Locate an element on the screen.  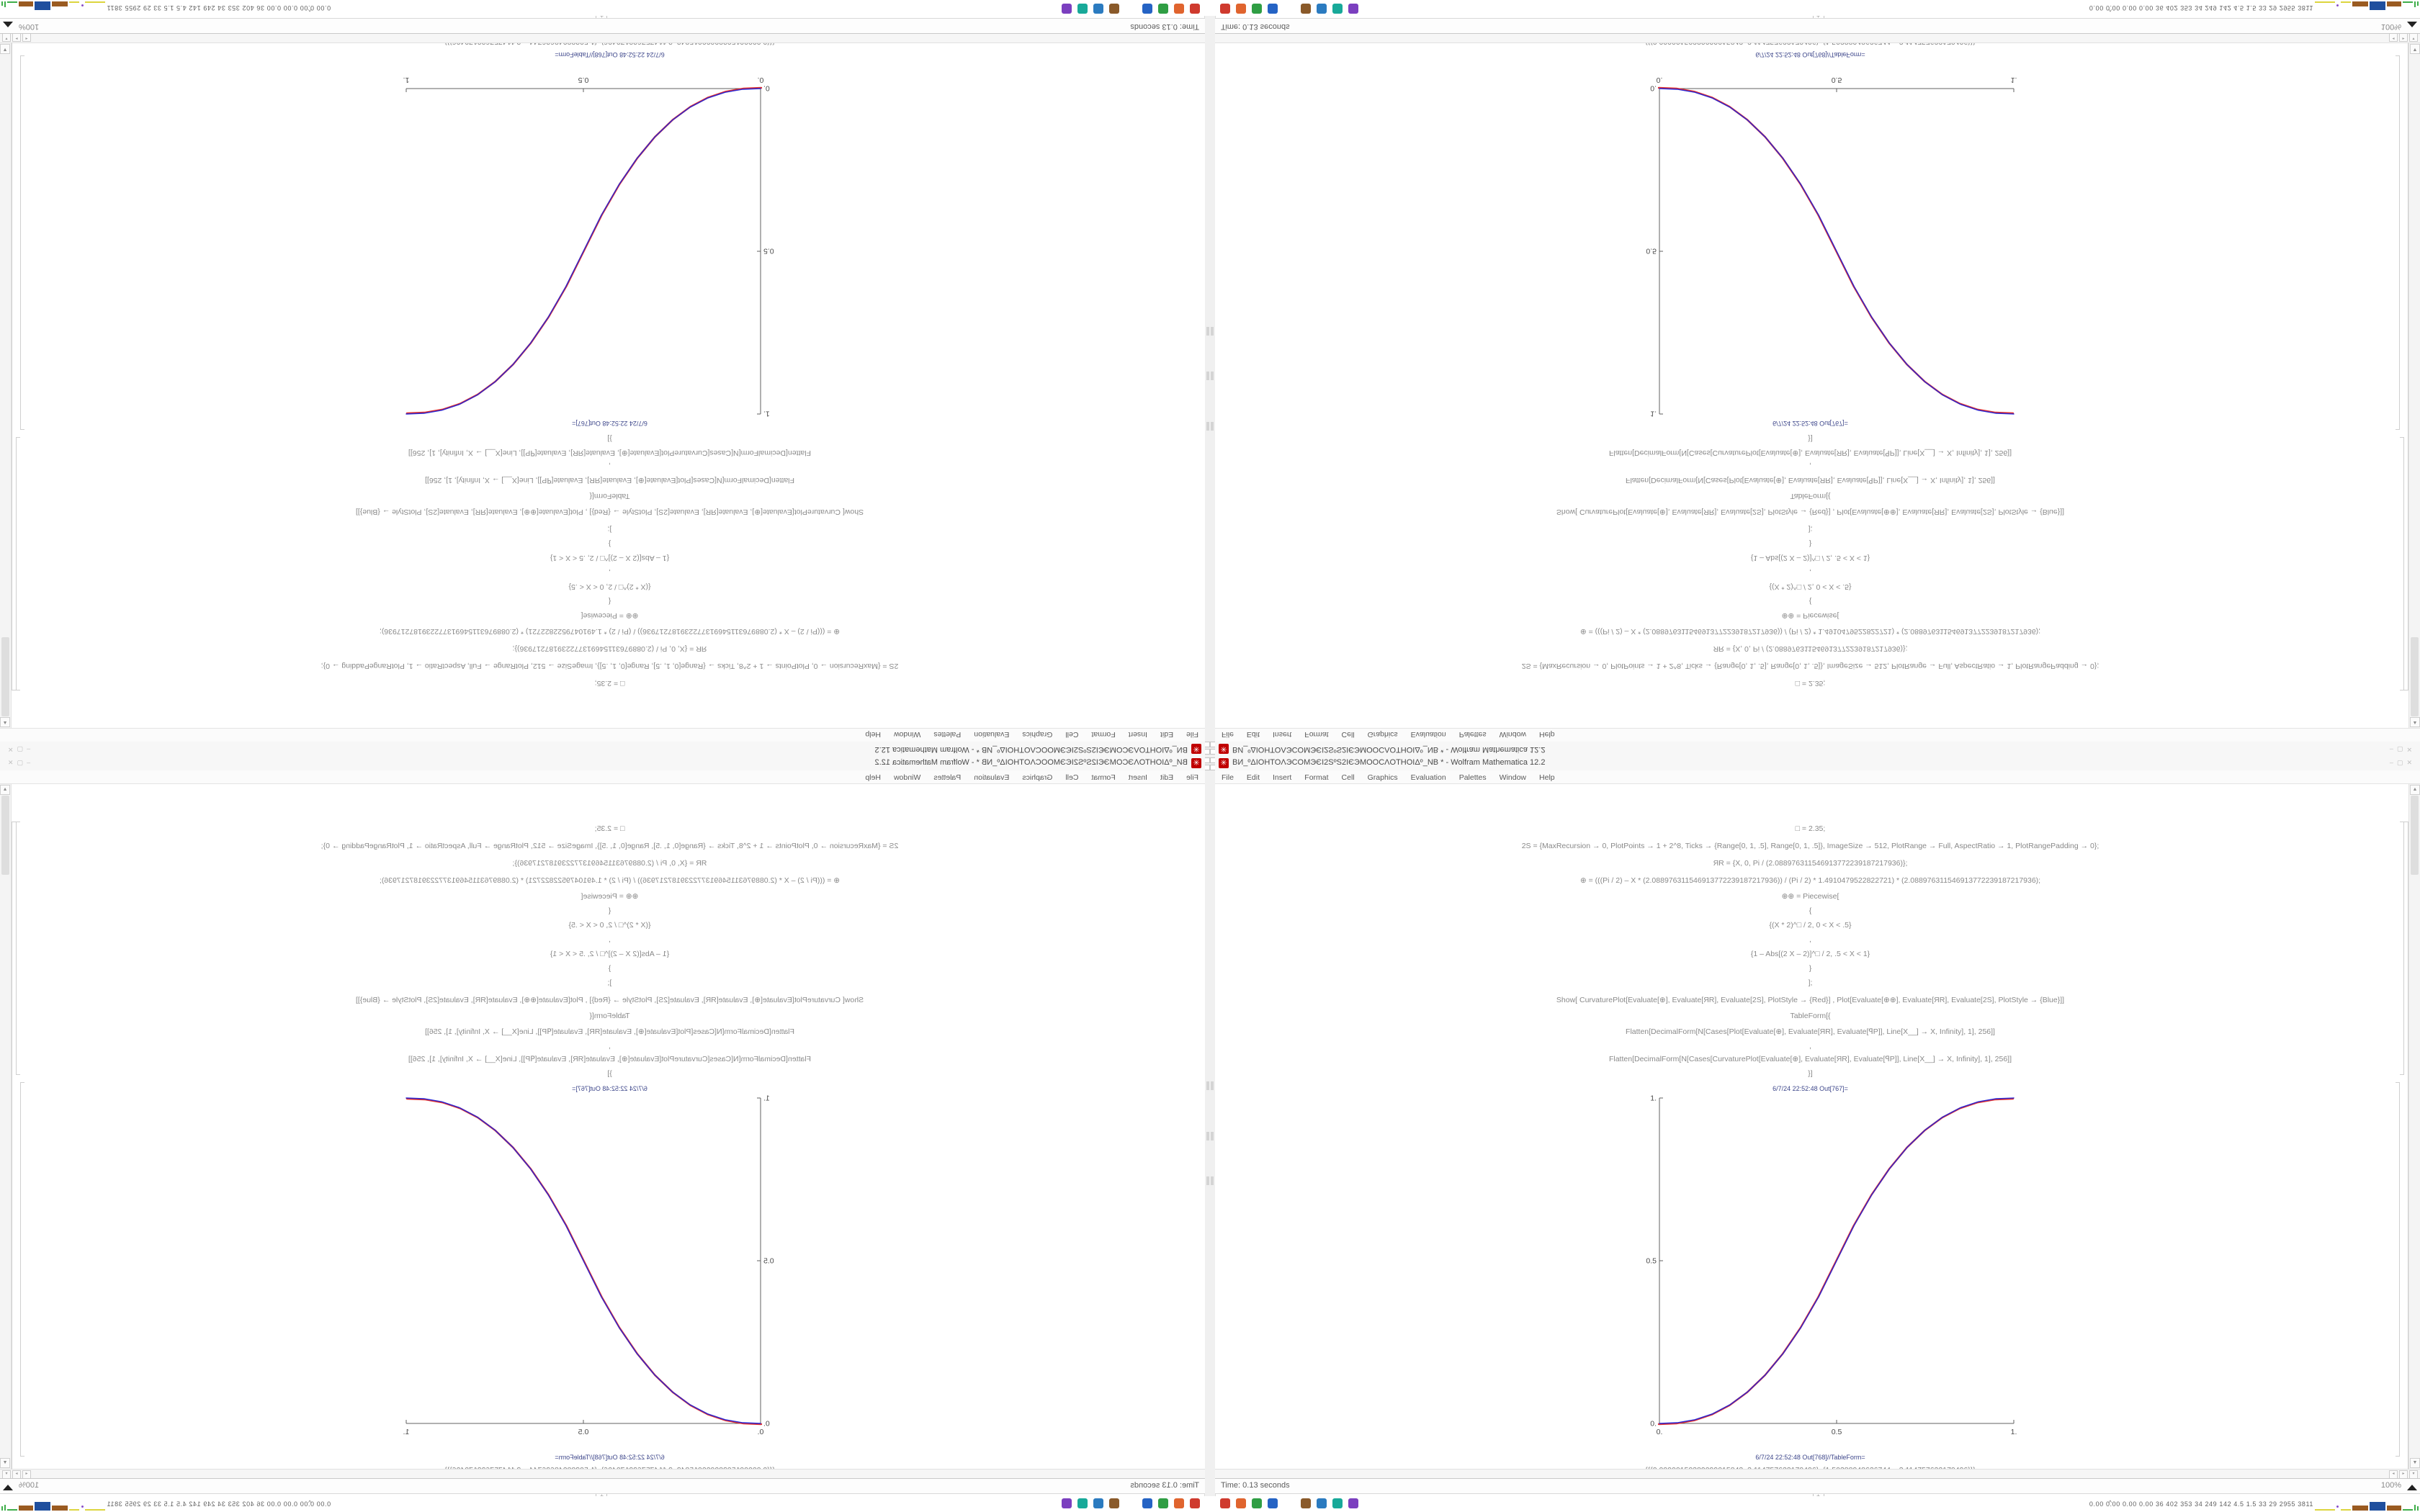
cell-bracket is located at coordinates (18, 563).